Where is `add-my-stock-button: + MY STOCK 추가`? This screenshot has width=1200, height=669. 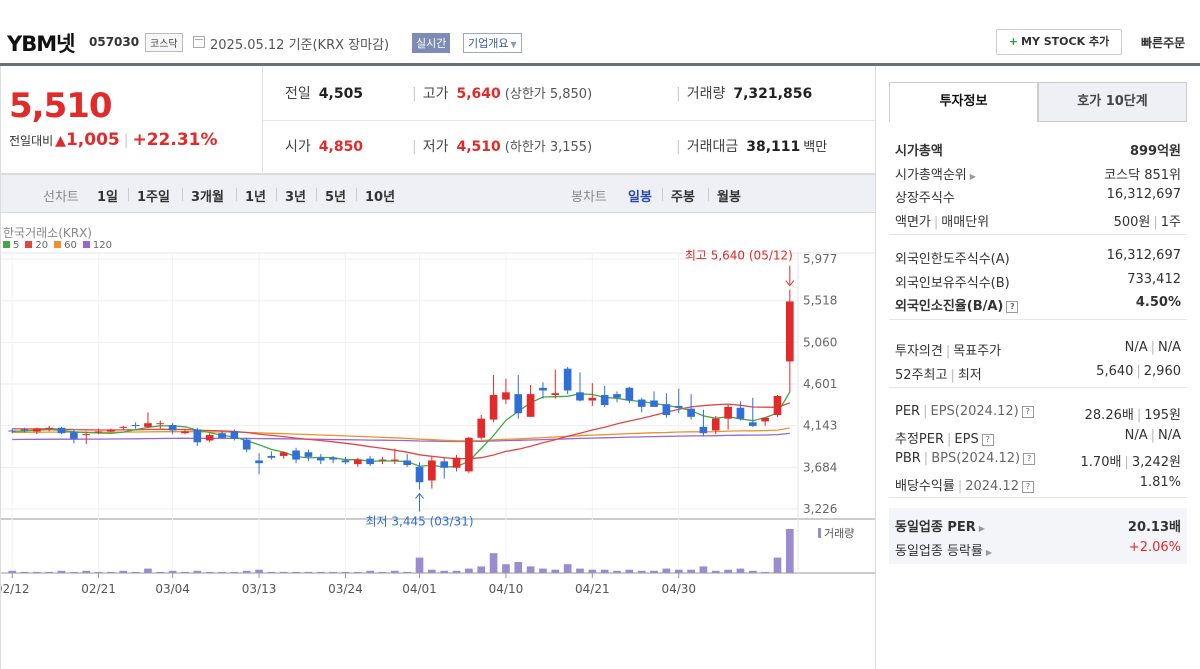
add-my-stock-button: + MY STOCK 추가 is located at coordinates (1059, 42).